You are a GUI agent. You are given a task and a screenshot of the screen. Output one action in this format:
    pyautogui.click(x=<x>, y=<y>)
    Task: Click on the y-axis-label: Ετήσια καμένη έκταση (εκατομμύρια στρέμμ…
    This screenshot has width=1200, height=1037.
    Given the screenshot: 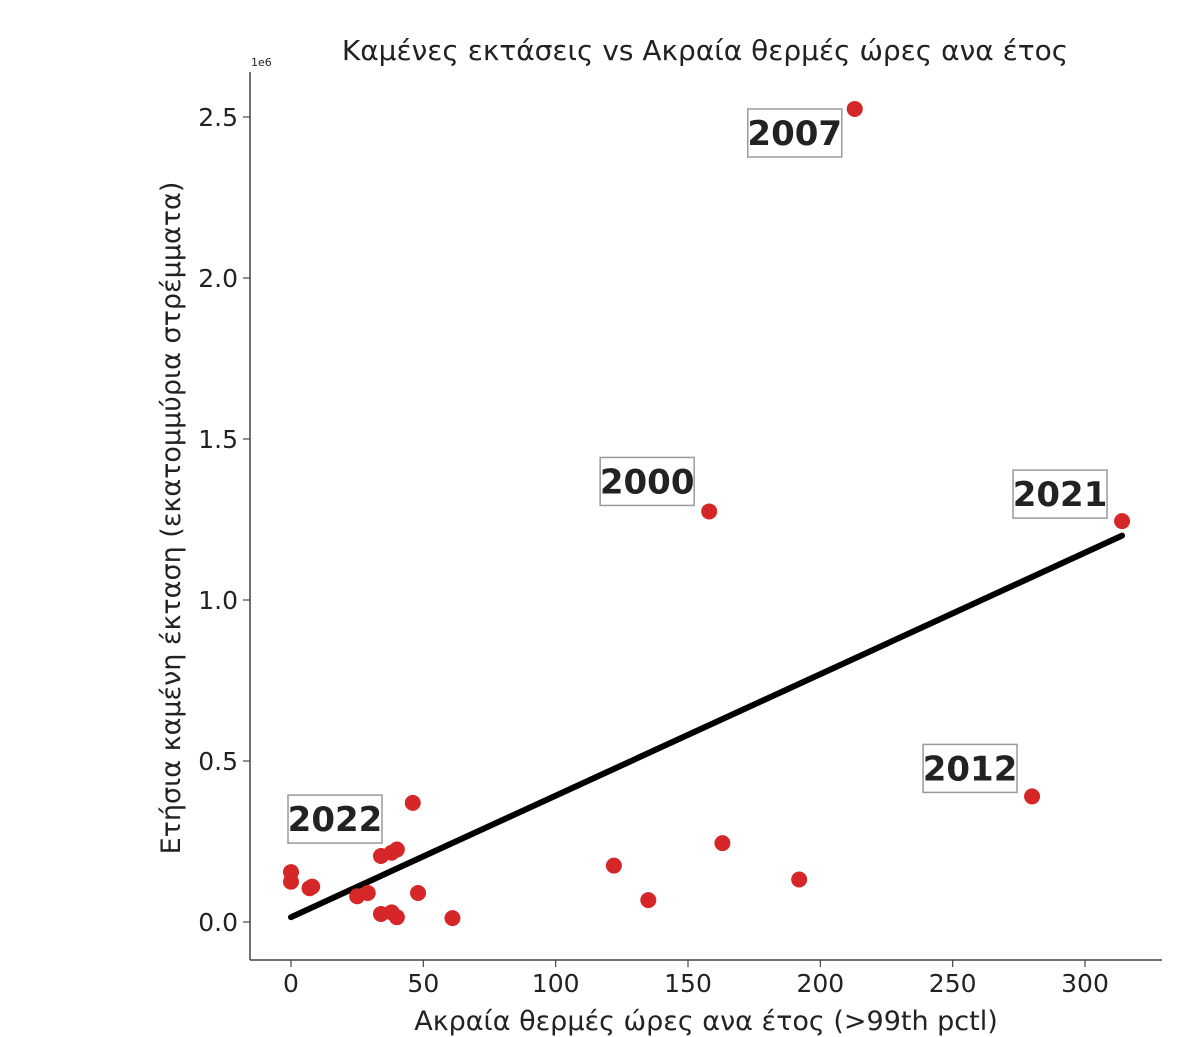 What is the action you would take?
    pyautogui.click(x=171, y=518)
    